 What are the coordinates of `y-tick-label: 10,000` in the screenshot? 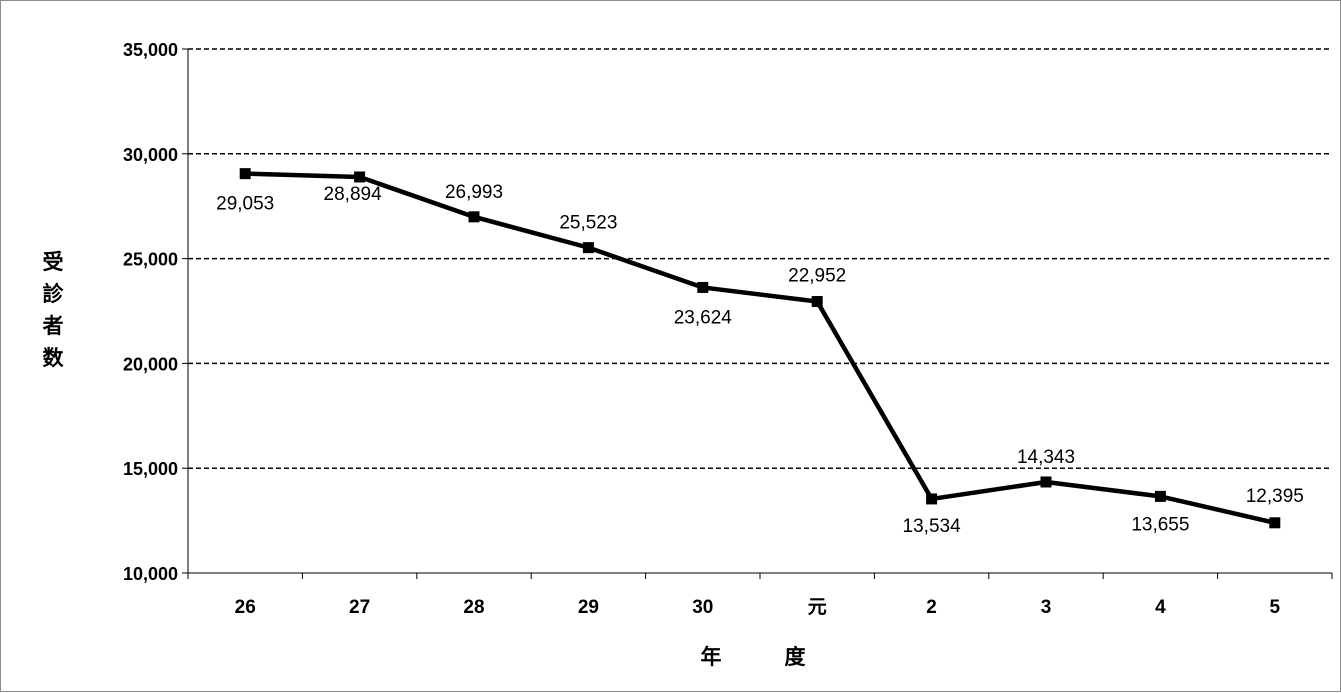 It's located at (150, 574).